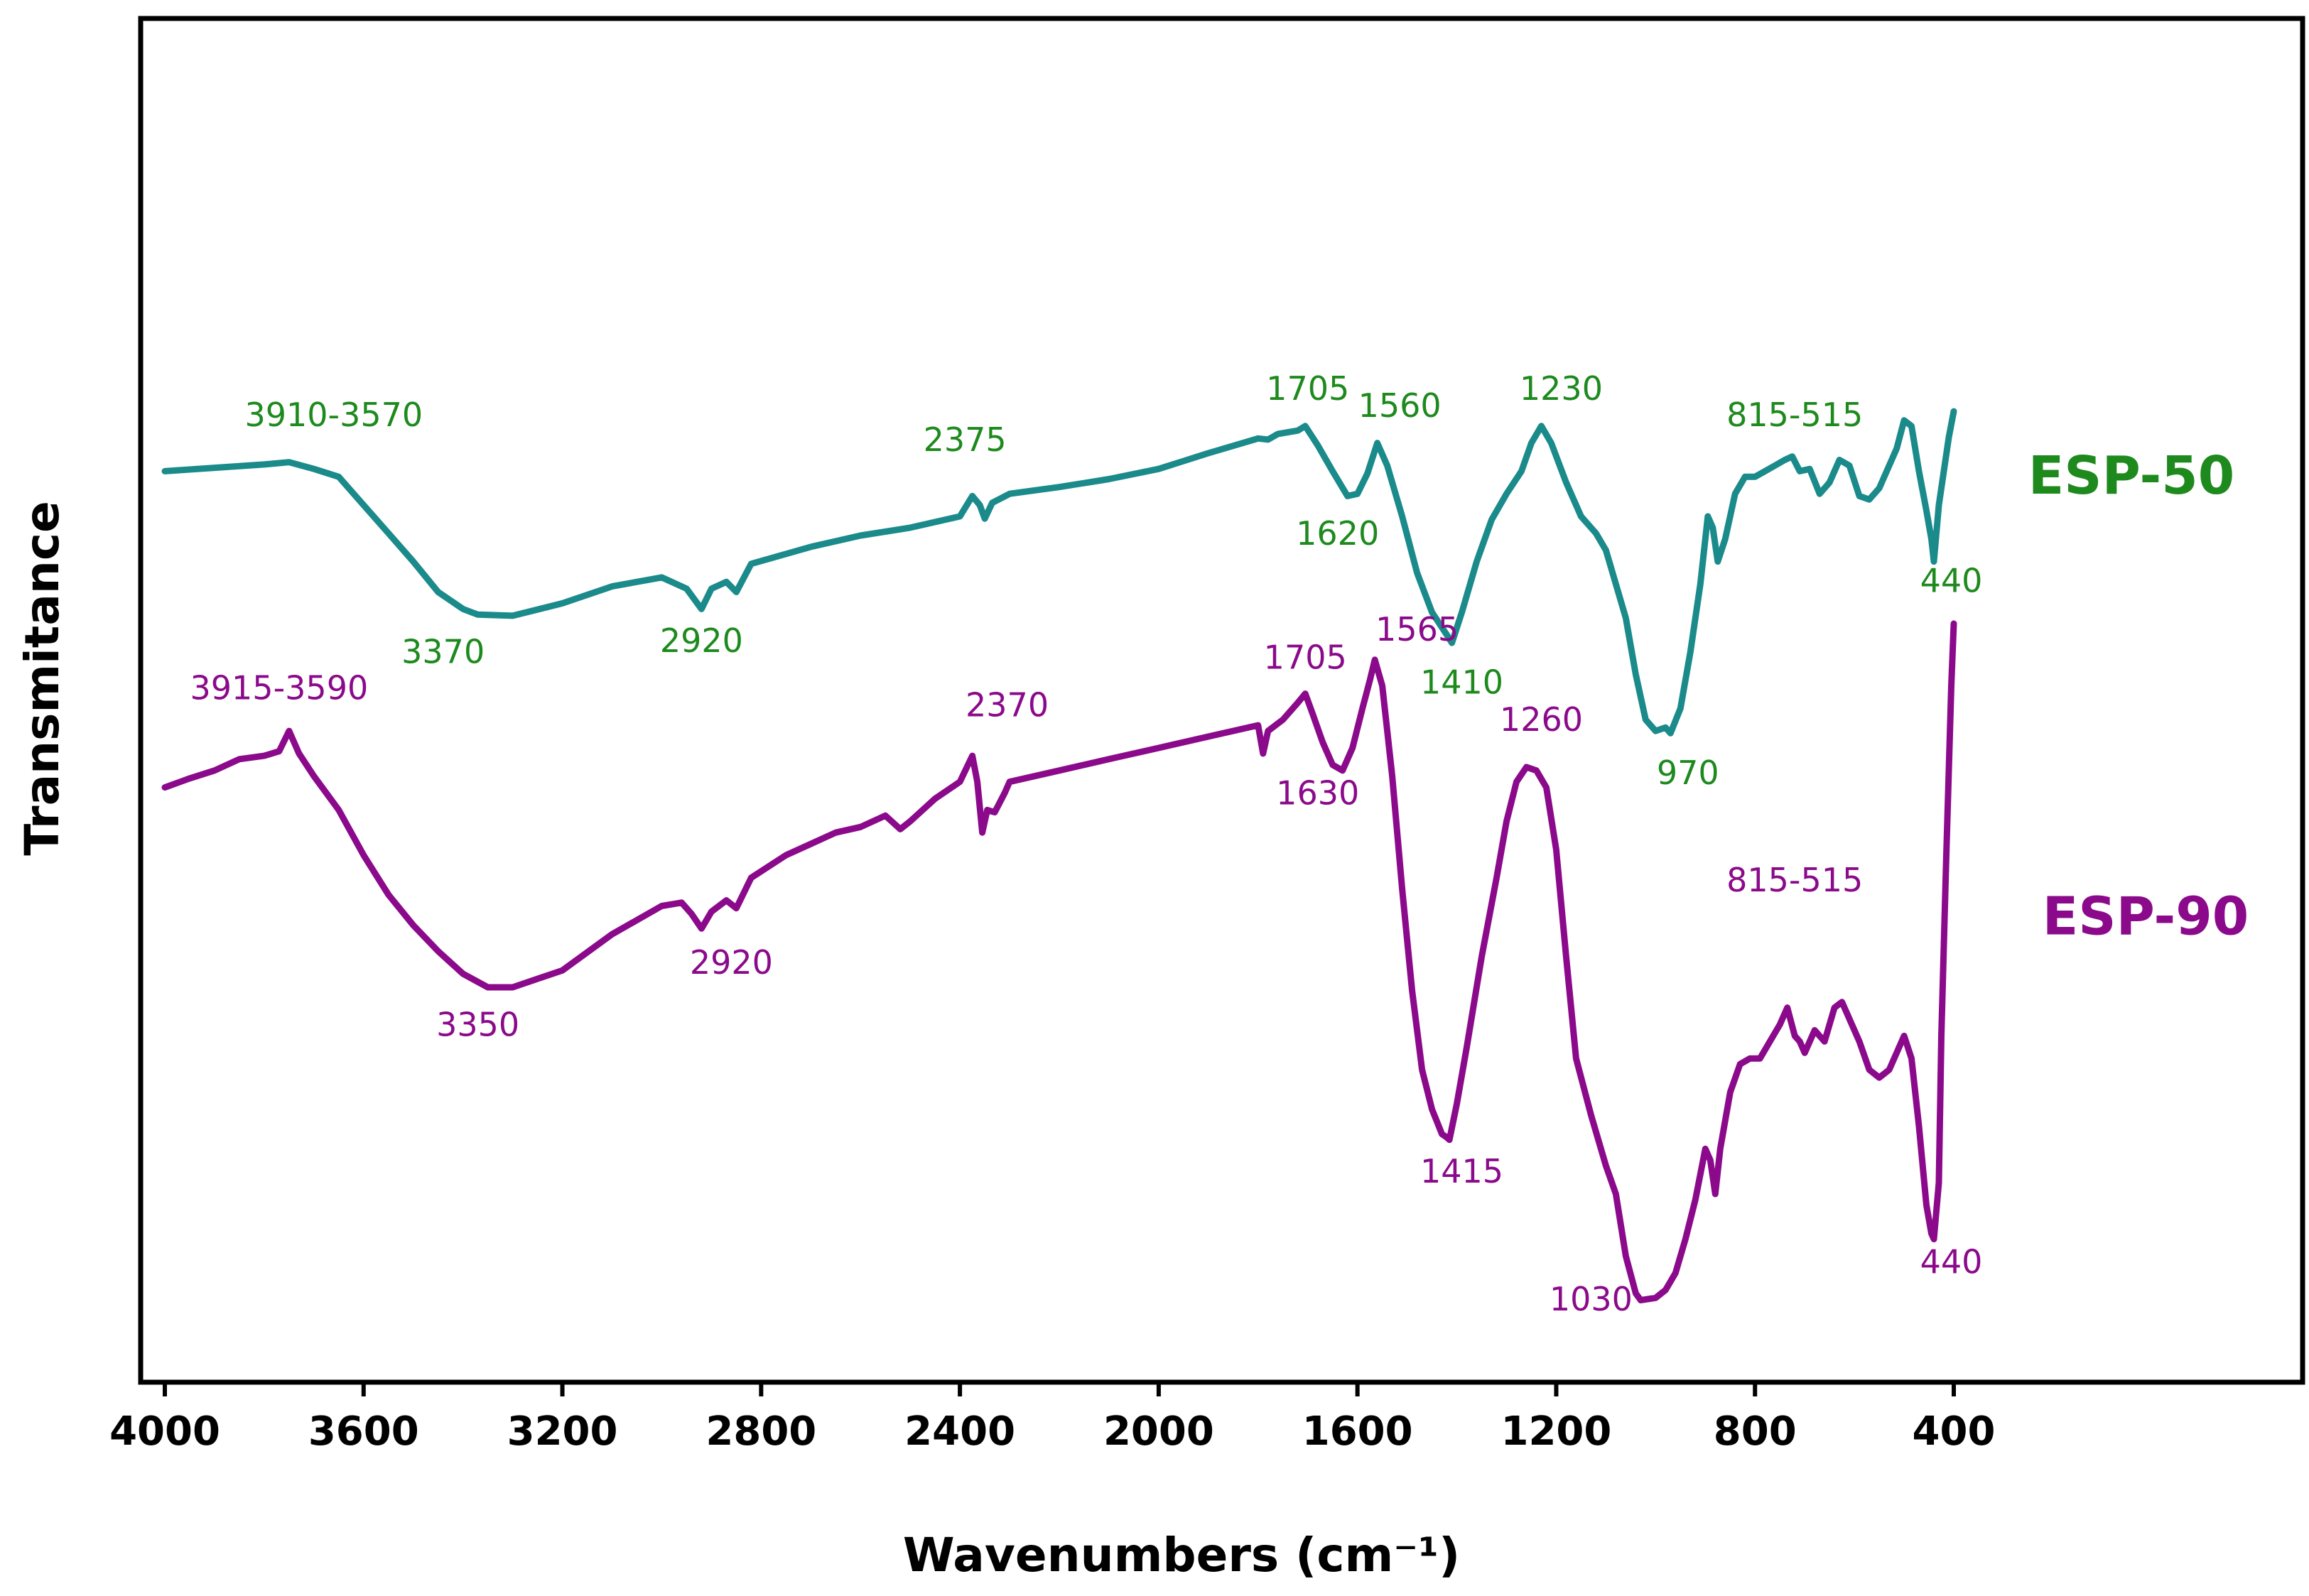 Image resolution: width=2309 pixels, height=1596 pixels. What do you see at coordinates (333, 415) in the screenshot?
I see `peak-label-esp-50-3910-3570: 3910-3570` at bounding box center [333, 415].